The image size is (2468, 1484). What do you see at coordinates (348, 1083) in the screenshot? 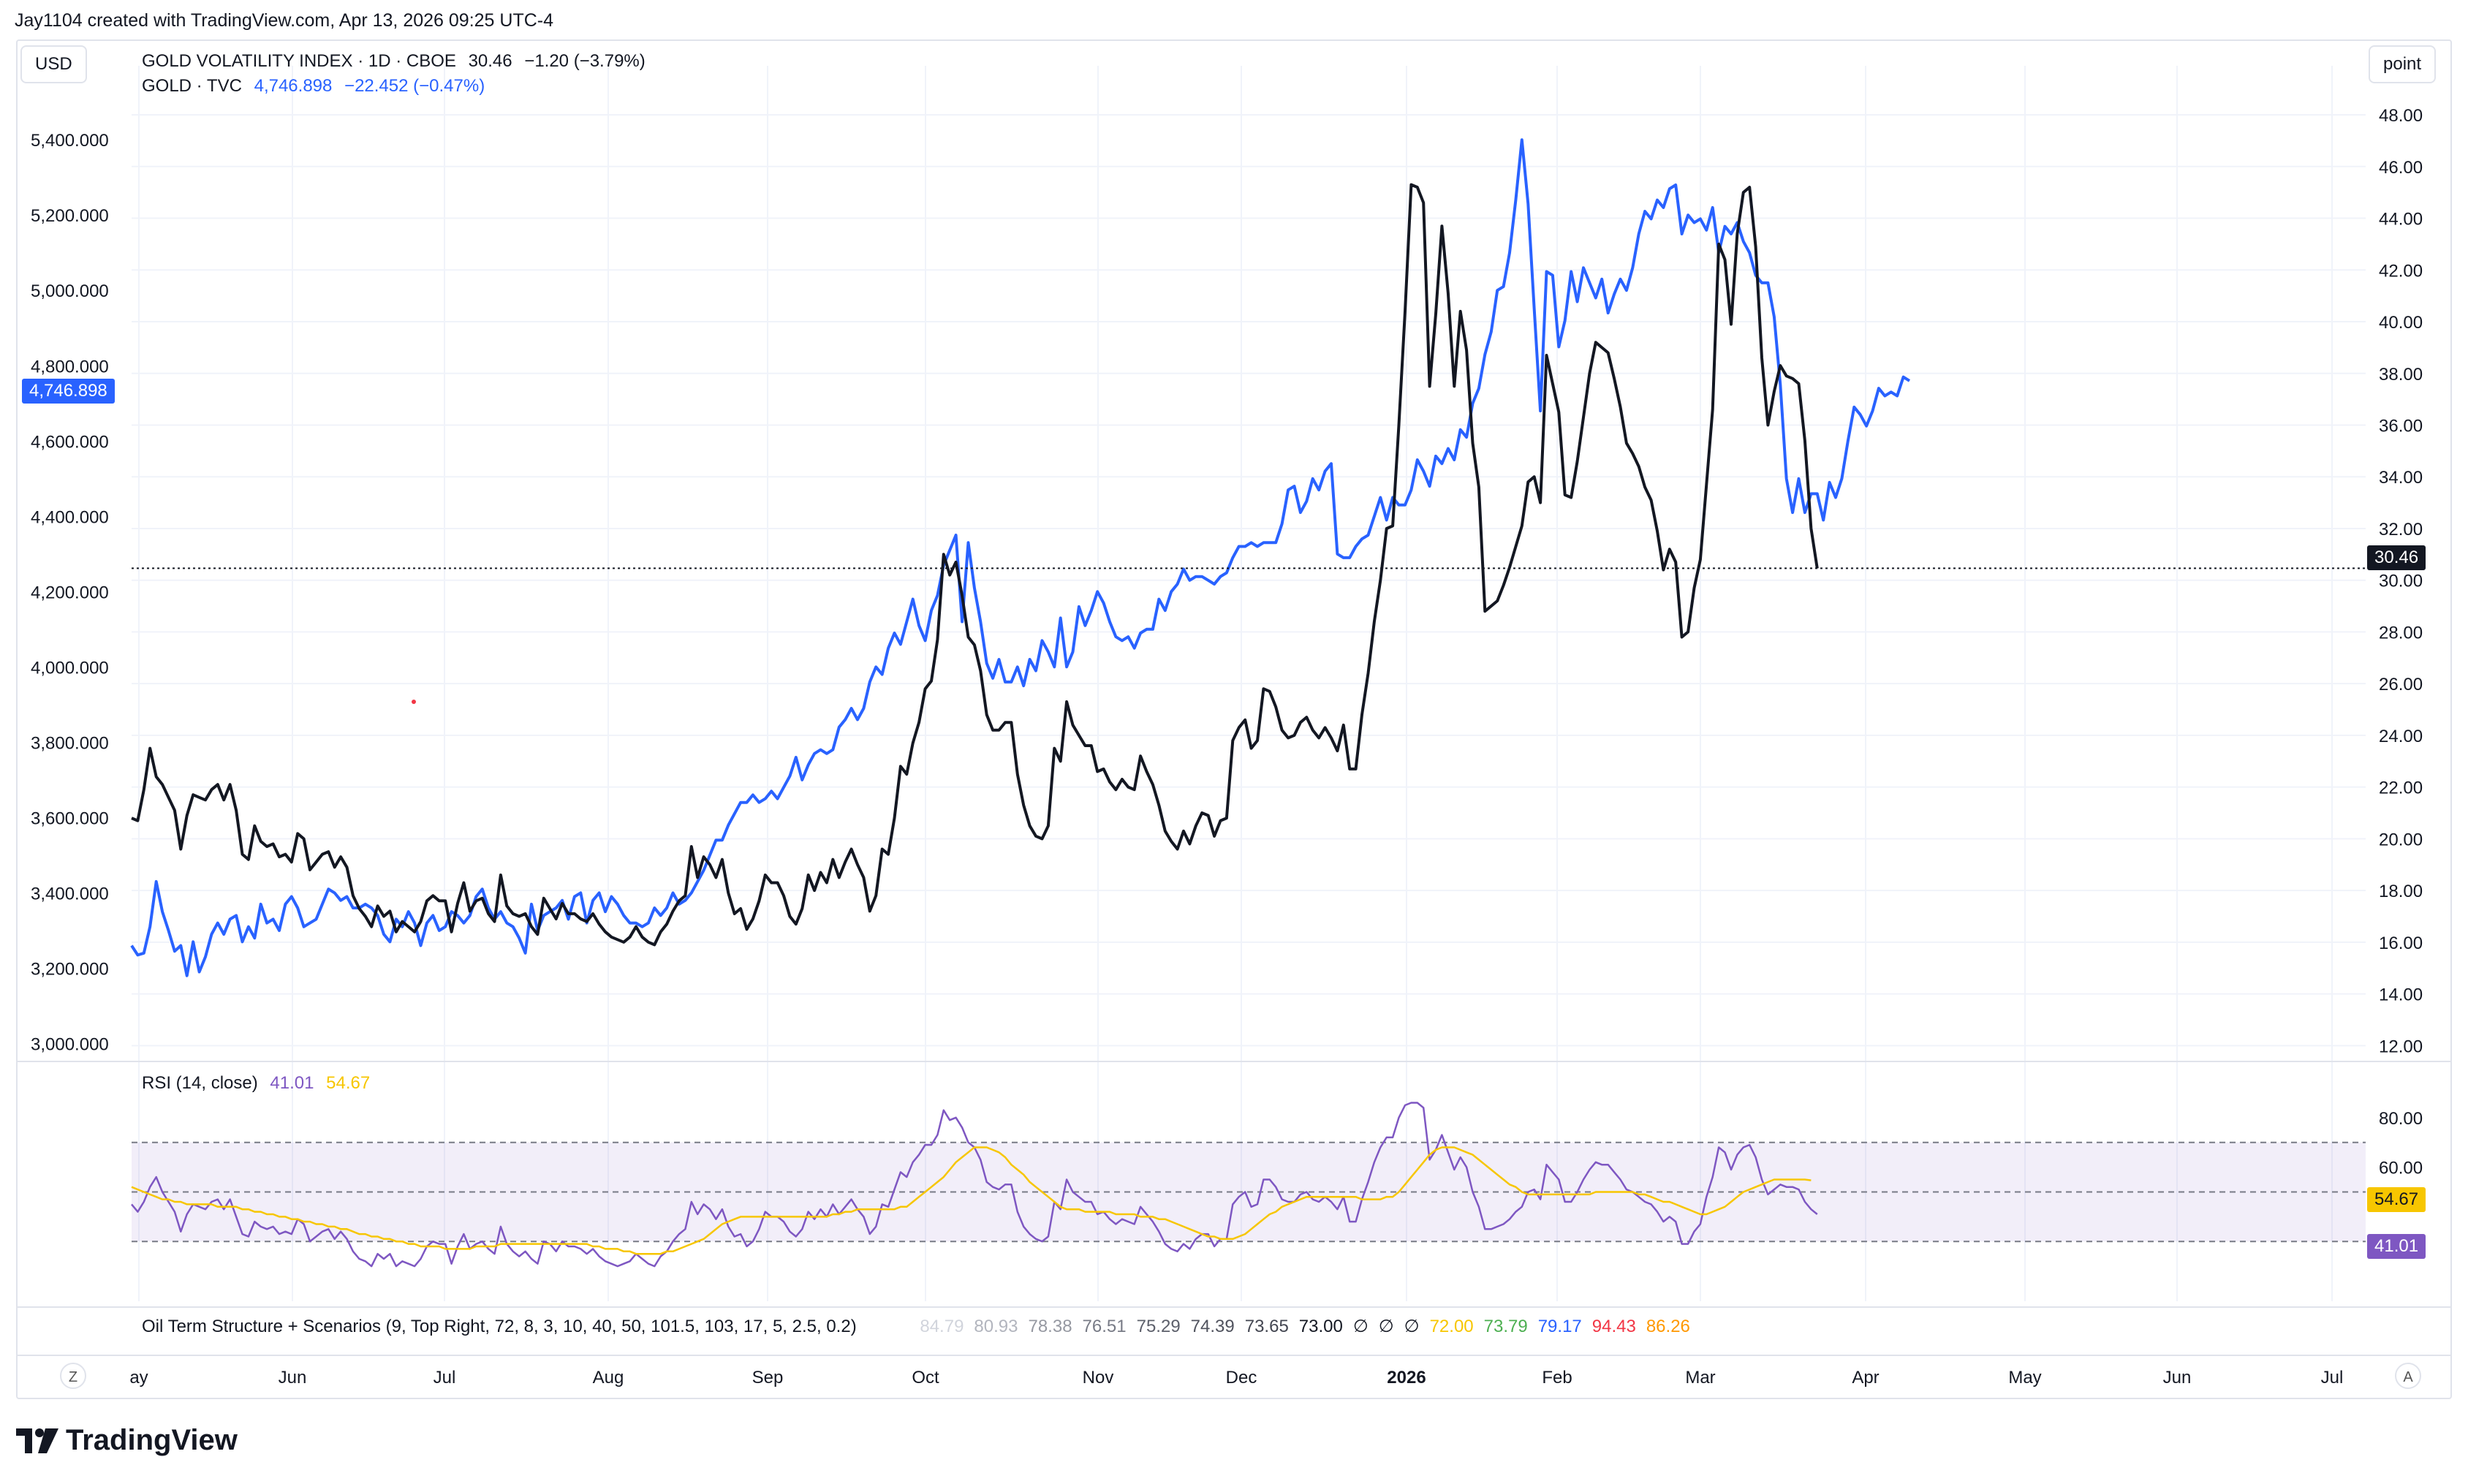
I see `rsi-legend-ma: 54.67` at bounding box center [348, 1083].